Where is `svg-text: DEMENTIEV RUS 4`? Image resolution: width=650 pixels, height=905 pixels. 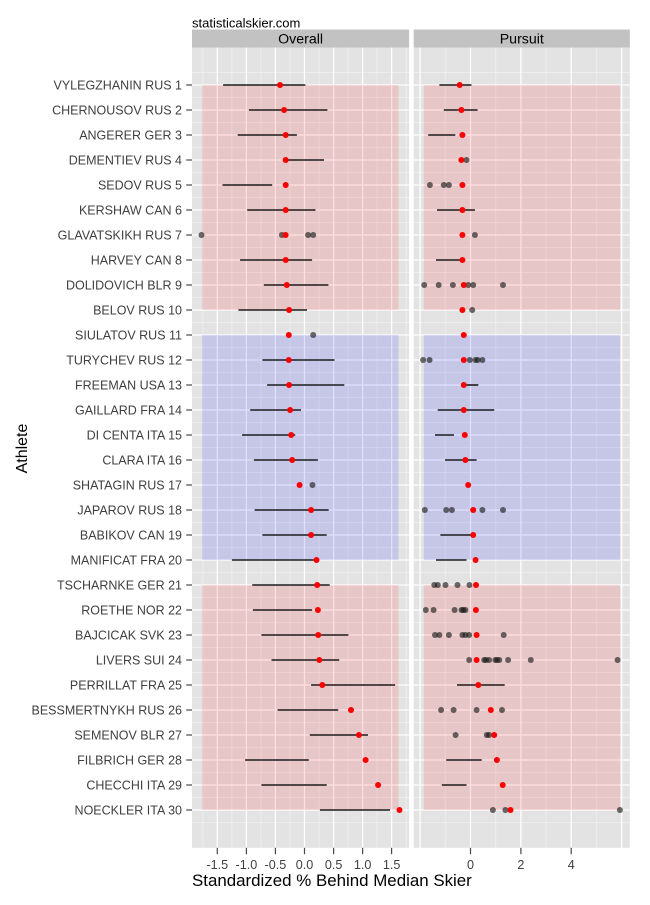
svg-text: DEMENTIEV RUS 4 is located at coordinates (125, 160).